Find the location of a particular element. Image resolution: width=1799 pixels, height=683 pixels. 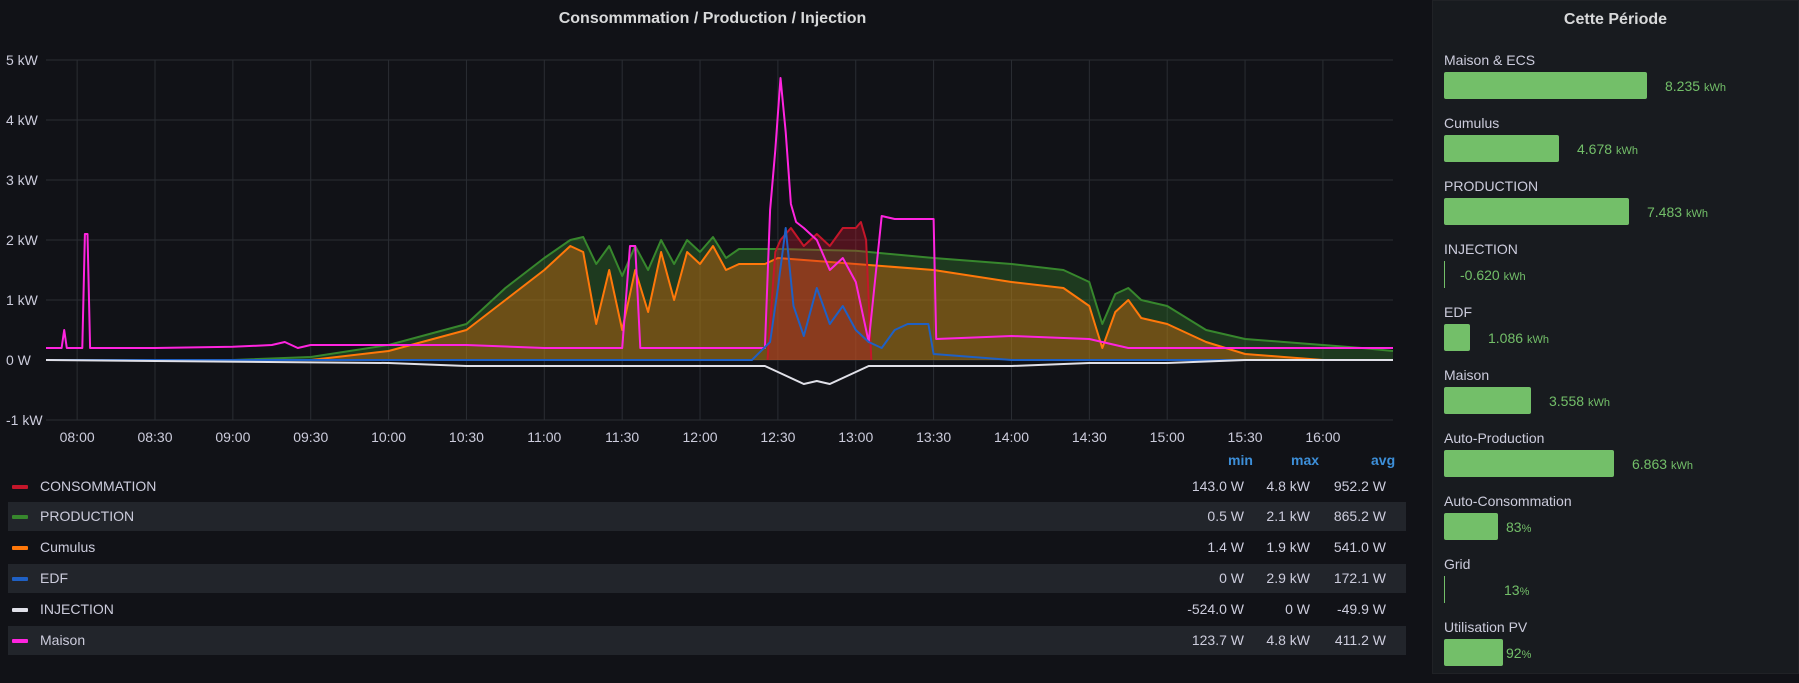

series-avg: -49.9 W is located at coordinates (1346, 609).